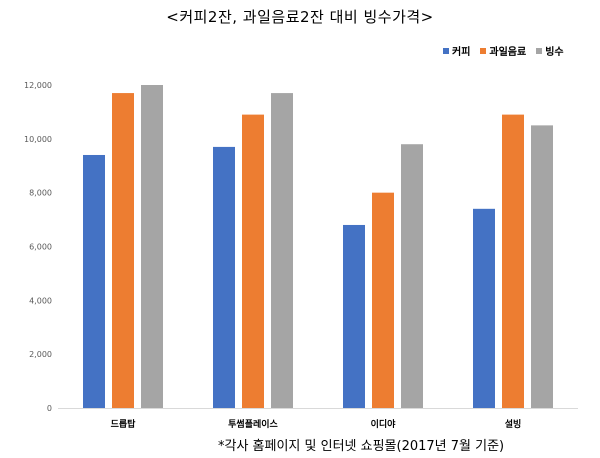  I want to click on y-tick-label: 12,000, so click(38, 85).